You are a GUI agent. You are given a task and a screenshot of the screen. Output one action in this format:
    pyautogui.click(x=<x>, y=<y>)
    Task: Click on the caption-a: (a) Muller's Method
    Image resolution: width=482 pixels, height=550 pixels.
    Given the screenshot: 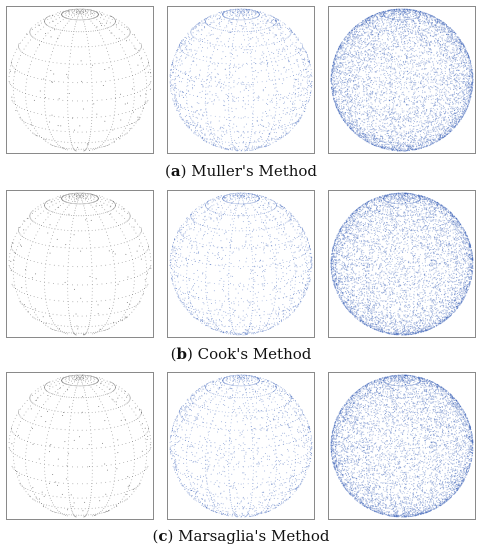 What is the action you would take?
    pyautogui.click(x=241, y=171)
    